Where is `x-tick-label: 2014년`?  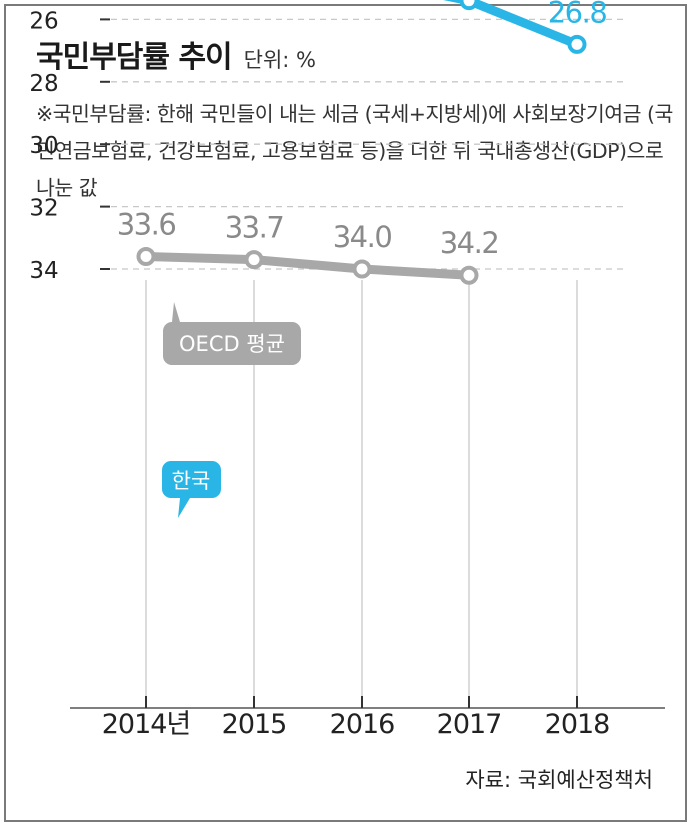 x-tick-label: 2014년 is located at coordinates (146, 724).